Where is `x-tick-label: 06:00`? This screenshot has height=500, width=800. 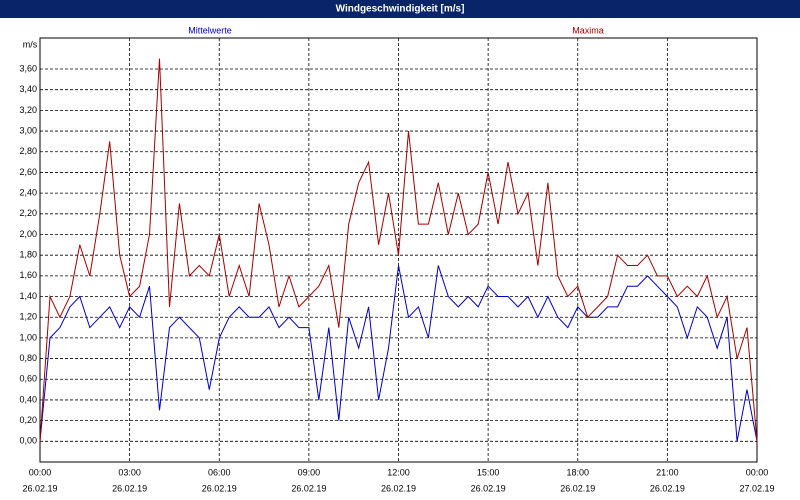 x-tick-label: 06:00 is located at coordinates (219, 472).